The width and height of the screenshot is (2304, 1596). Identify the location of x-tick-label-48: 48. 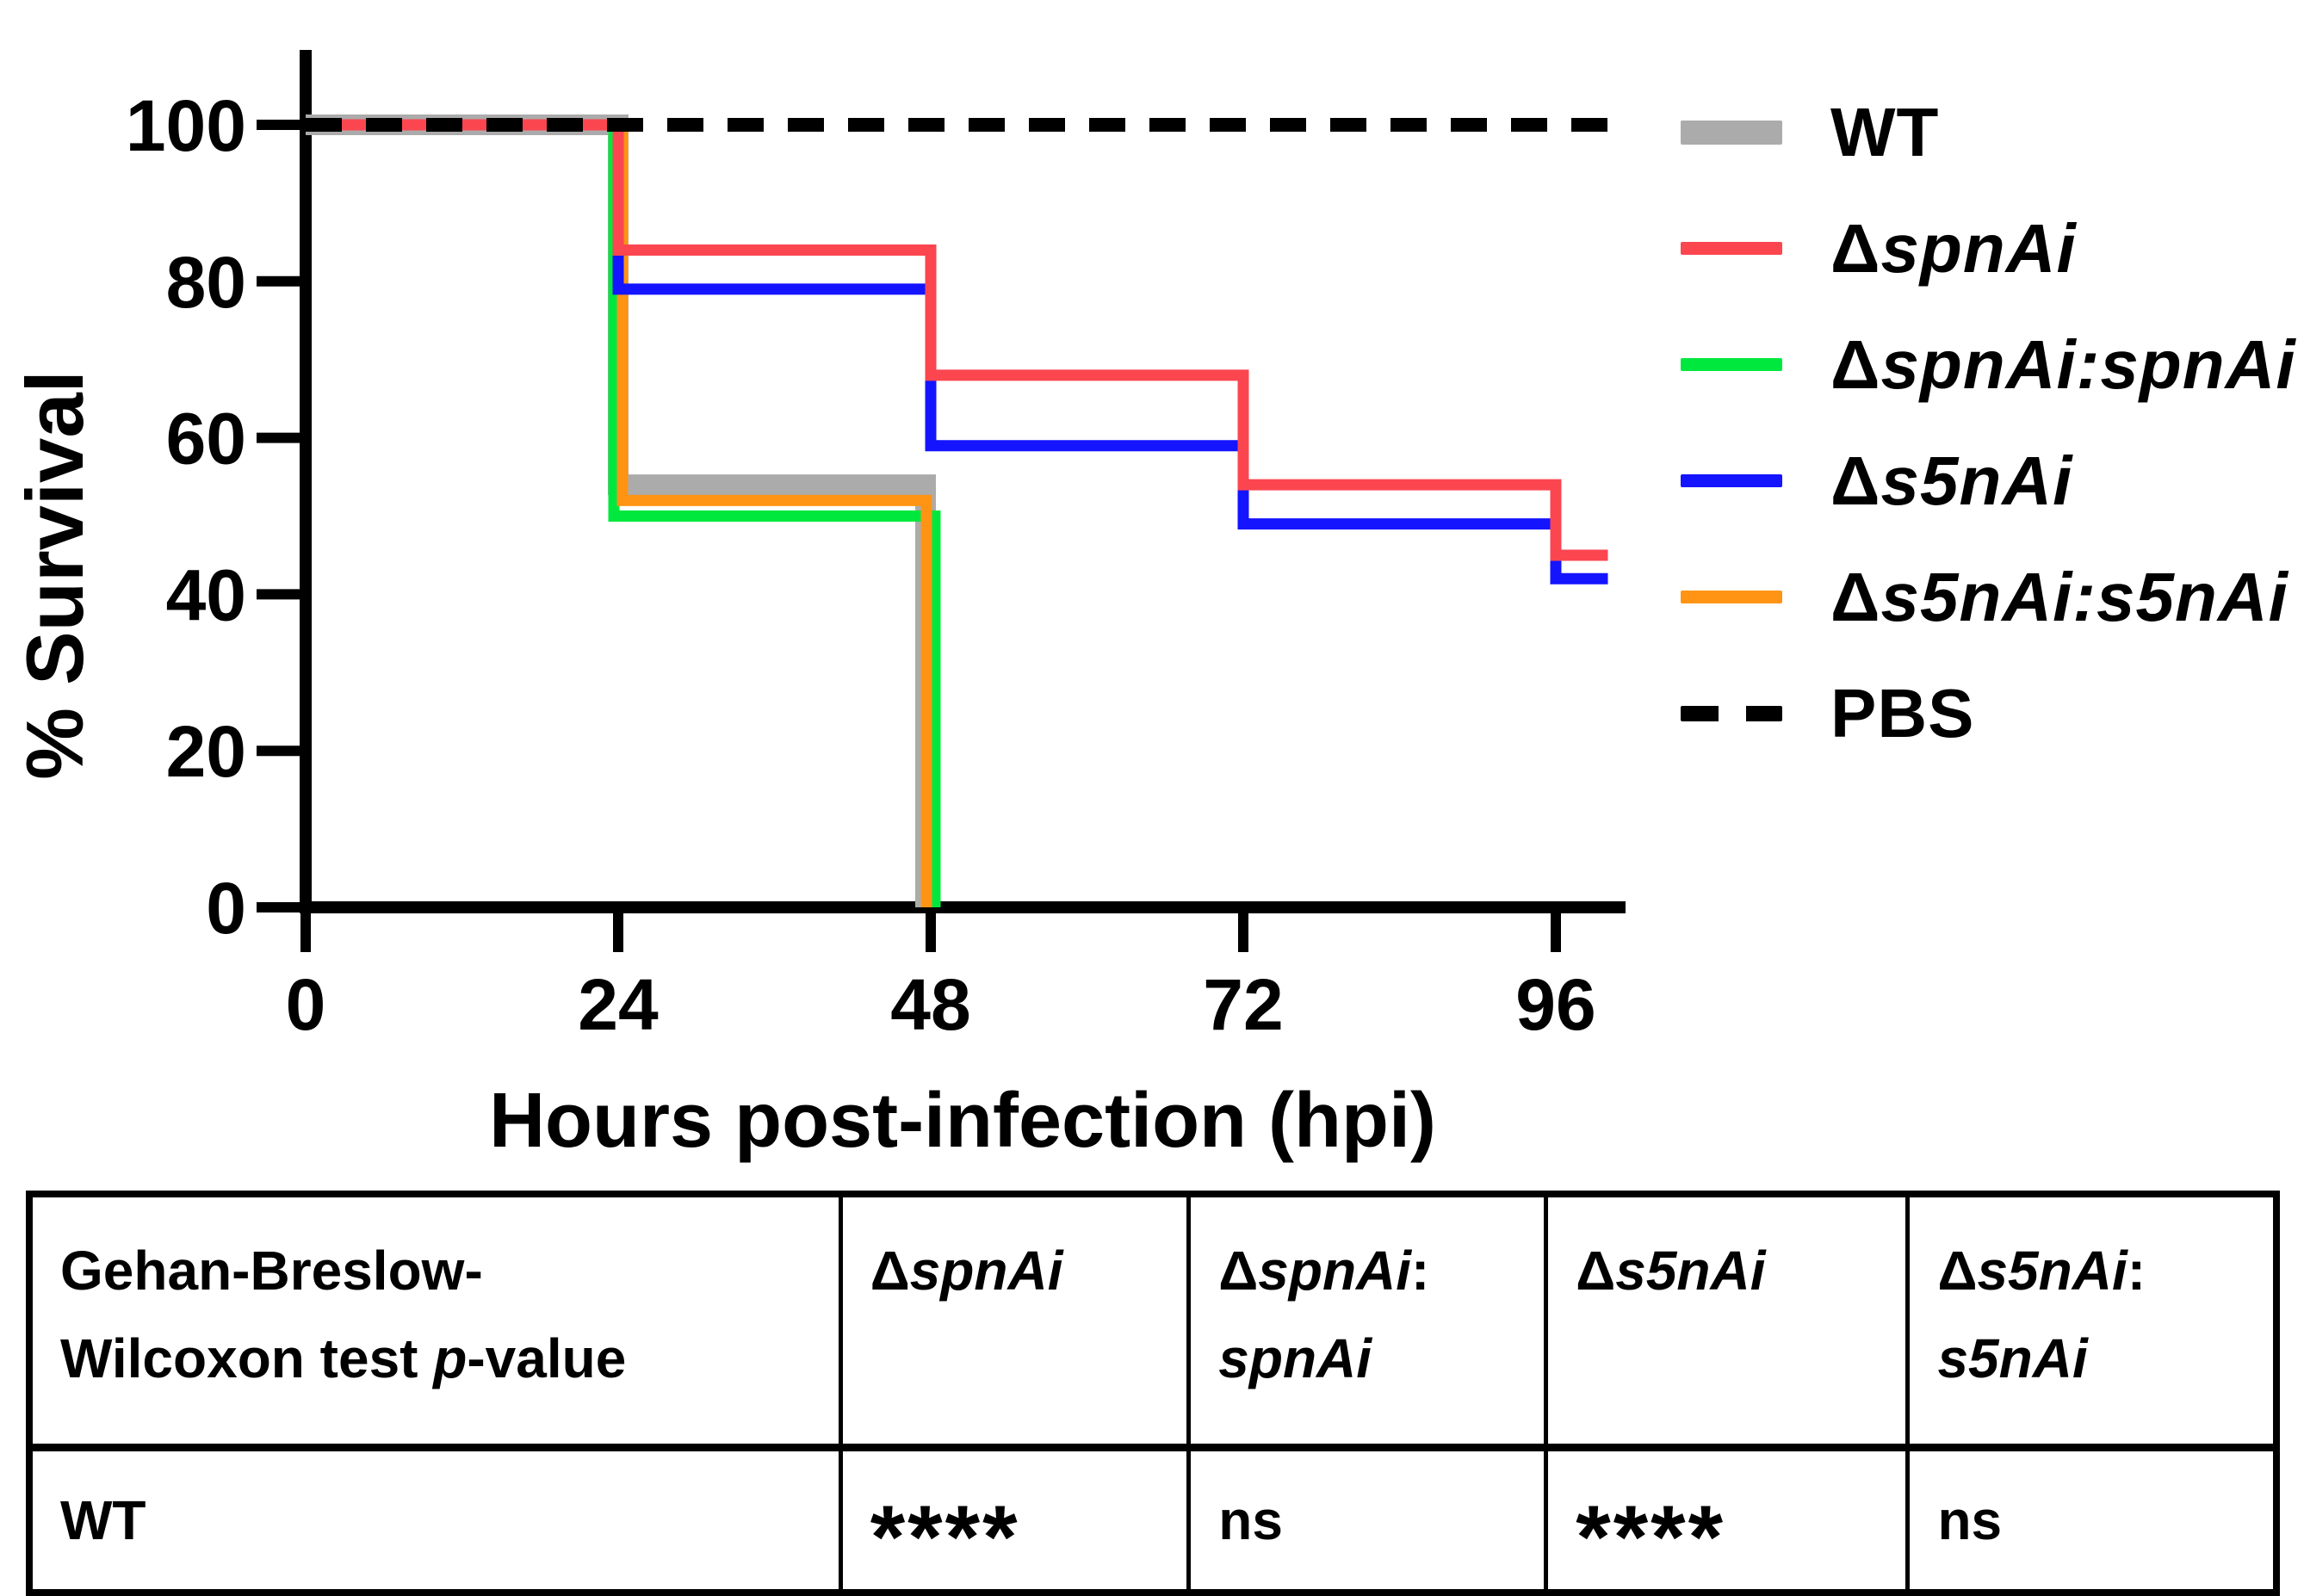
(930, 1004).